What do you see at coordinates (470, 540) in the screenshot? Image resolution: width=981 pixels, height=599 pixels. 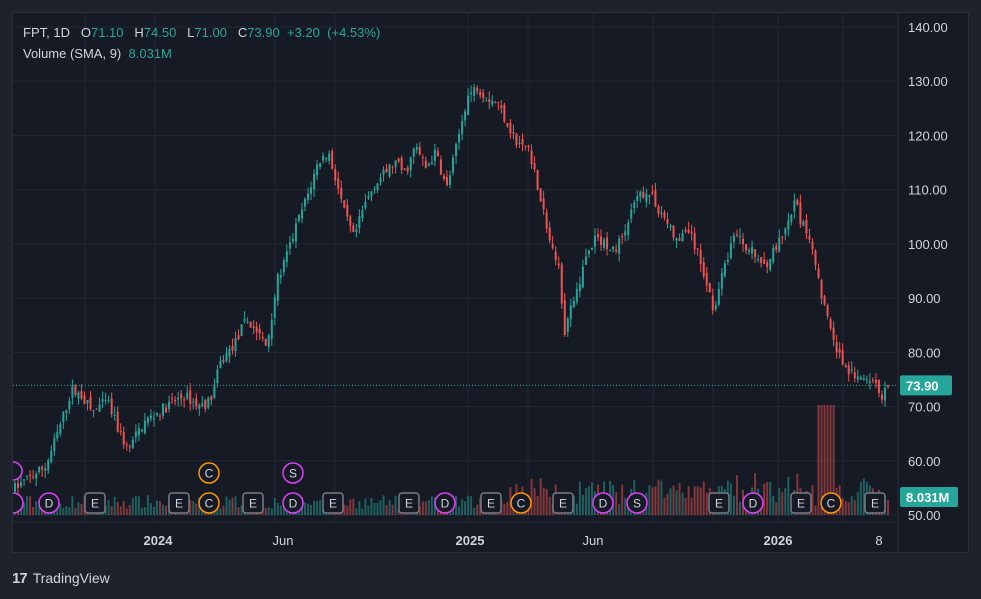 I see `time-tick-label: 2025` at bounding box center [470, 540].